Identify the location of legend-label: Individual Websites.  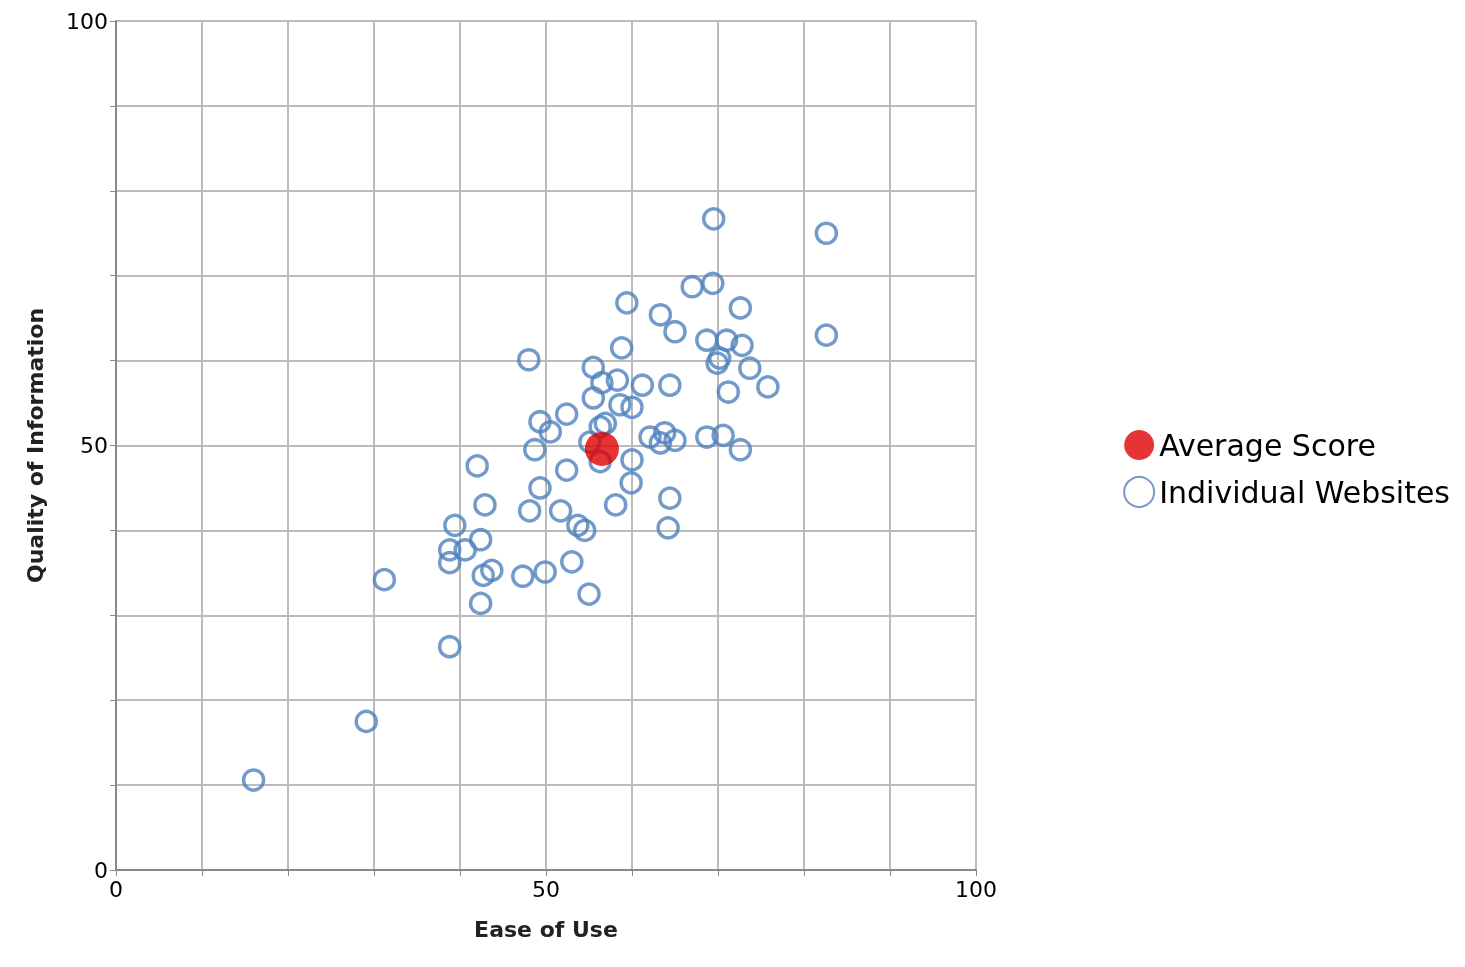
(1304, 492).